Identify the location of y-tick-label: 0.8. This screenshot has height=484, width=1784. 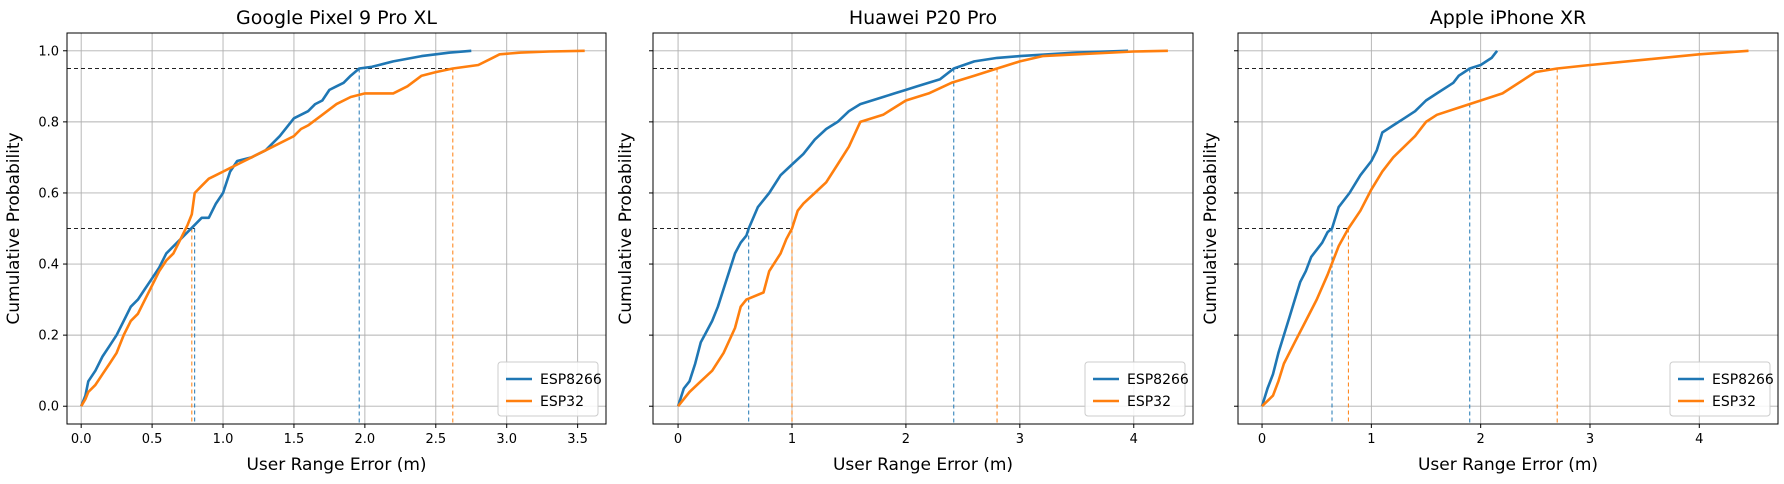
(48, 122).